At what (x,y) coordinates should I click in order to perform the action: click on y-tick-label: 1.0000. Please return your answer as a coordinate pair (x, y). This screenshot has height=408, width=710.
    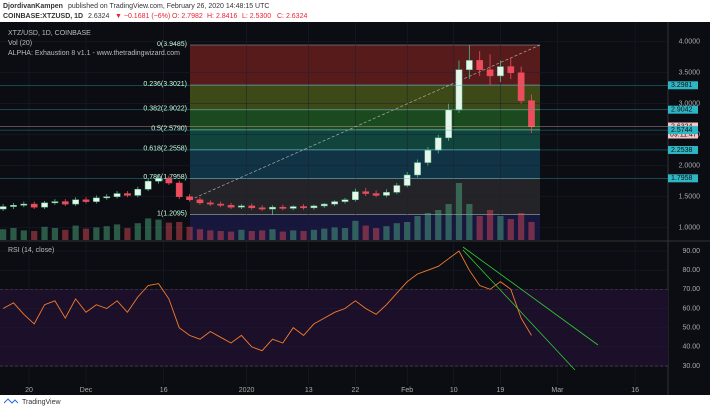
    Looking at the image, I should click on (690, 227).